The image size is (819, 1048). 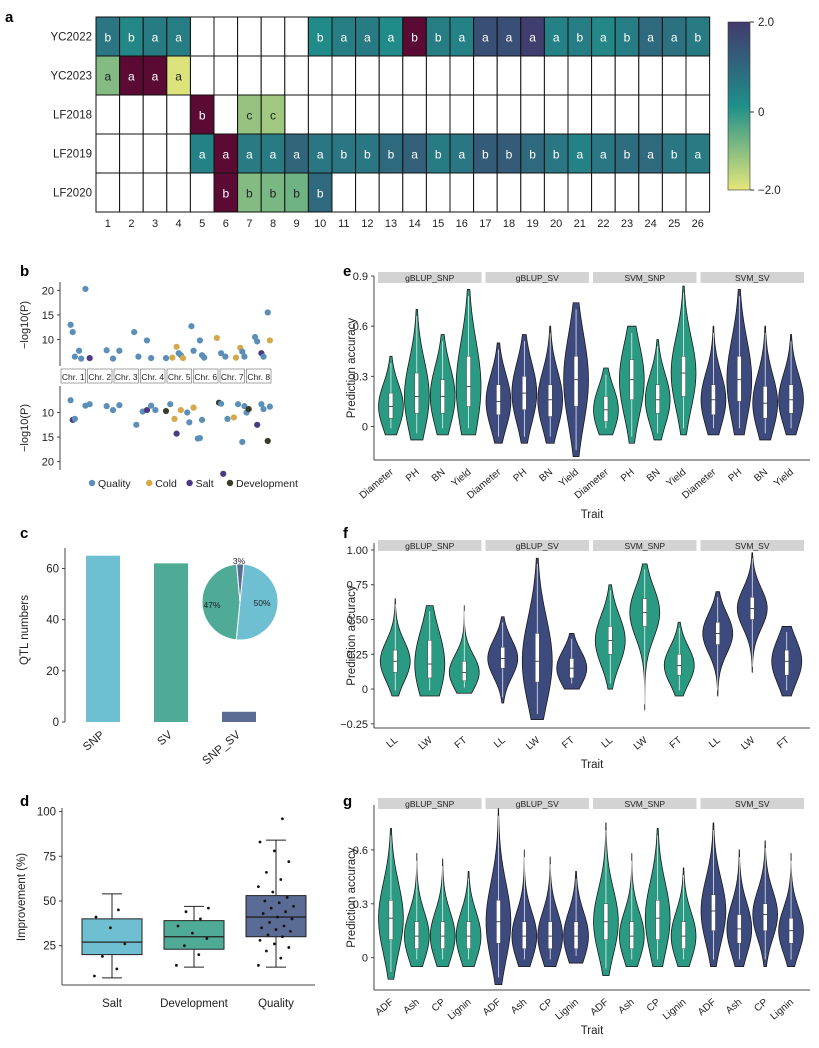 I want to click on panel-label-e: e, so click(x=347, y=271).